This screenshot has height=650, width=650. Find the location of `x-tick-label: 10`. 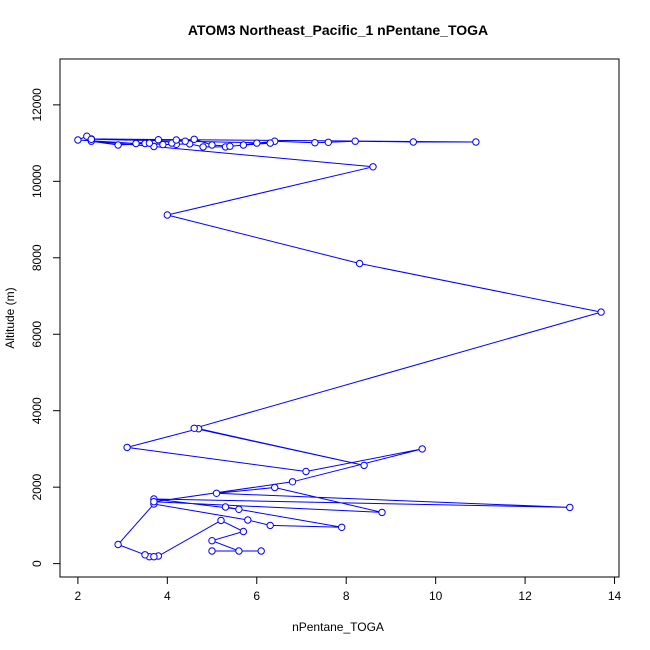

x-tick-label: 10 is located at coordinates (436, 596).